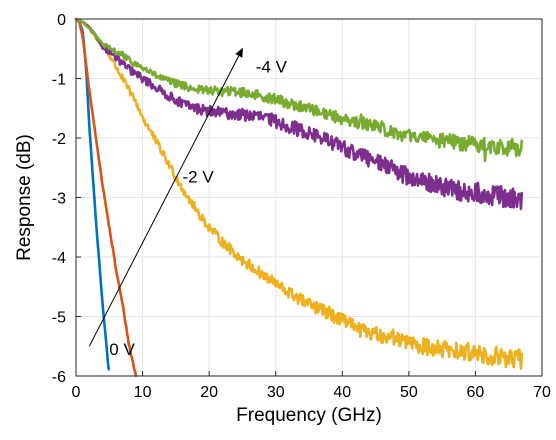  What do you see at coordinates (542, 392) in the screenshot?
I see `x-tick-label: 70` at bounding box center [542, 392].